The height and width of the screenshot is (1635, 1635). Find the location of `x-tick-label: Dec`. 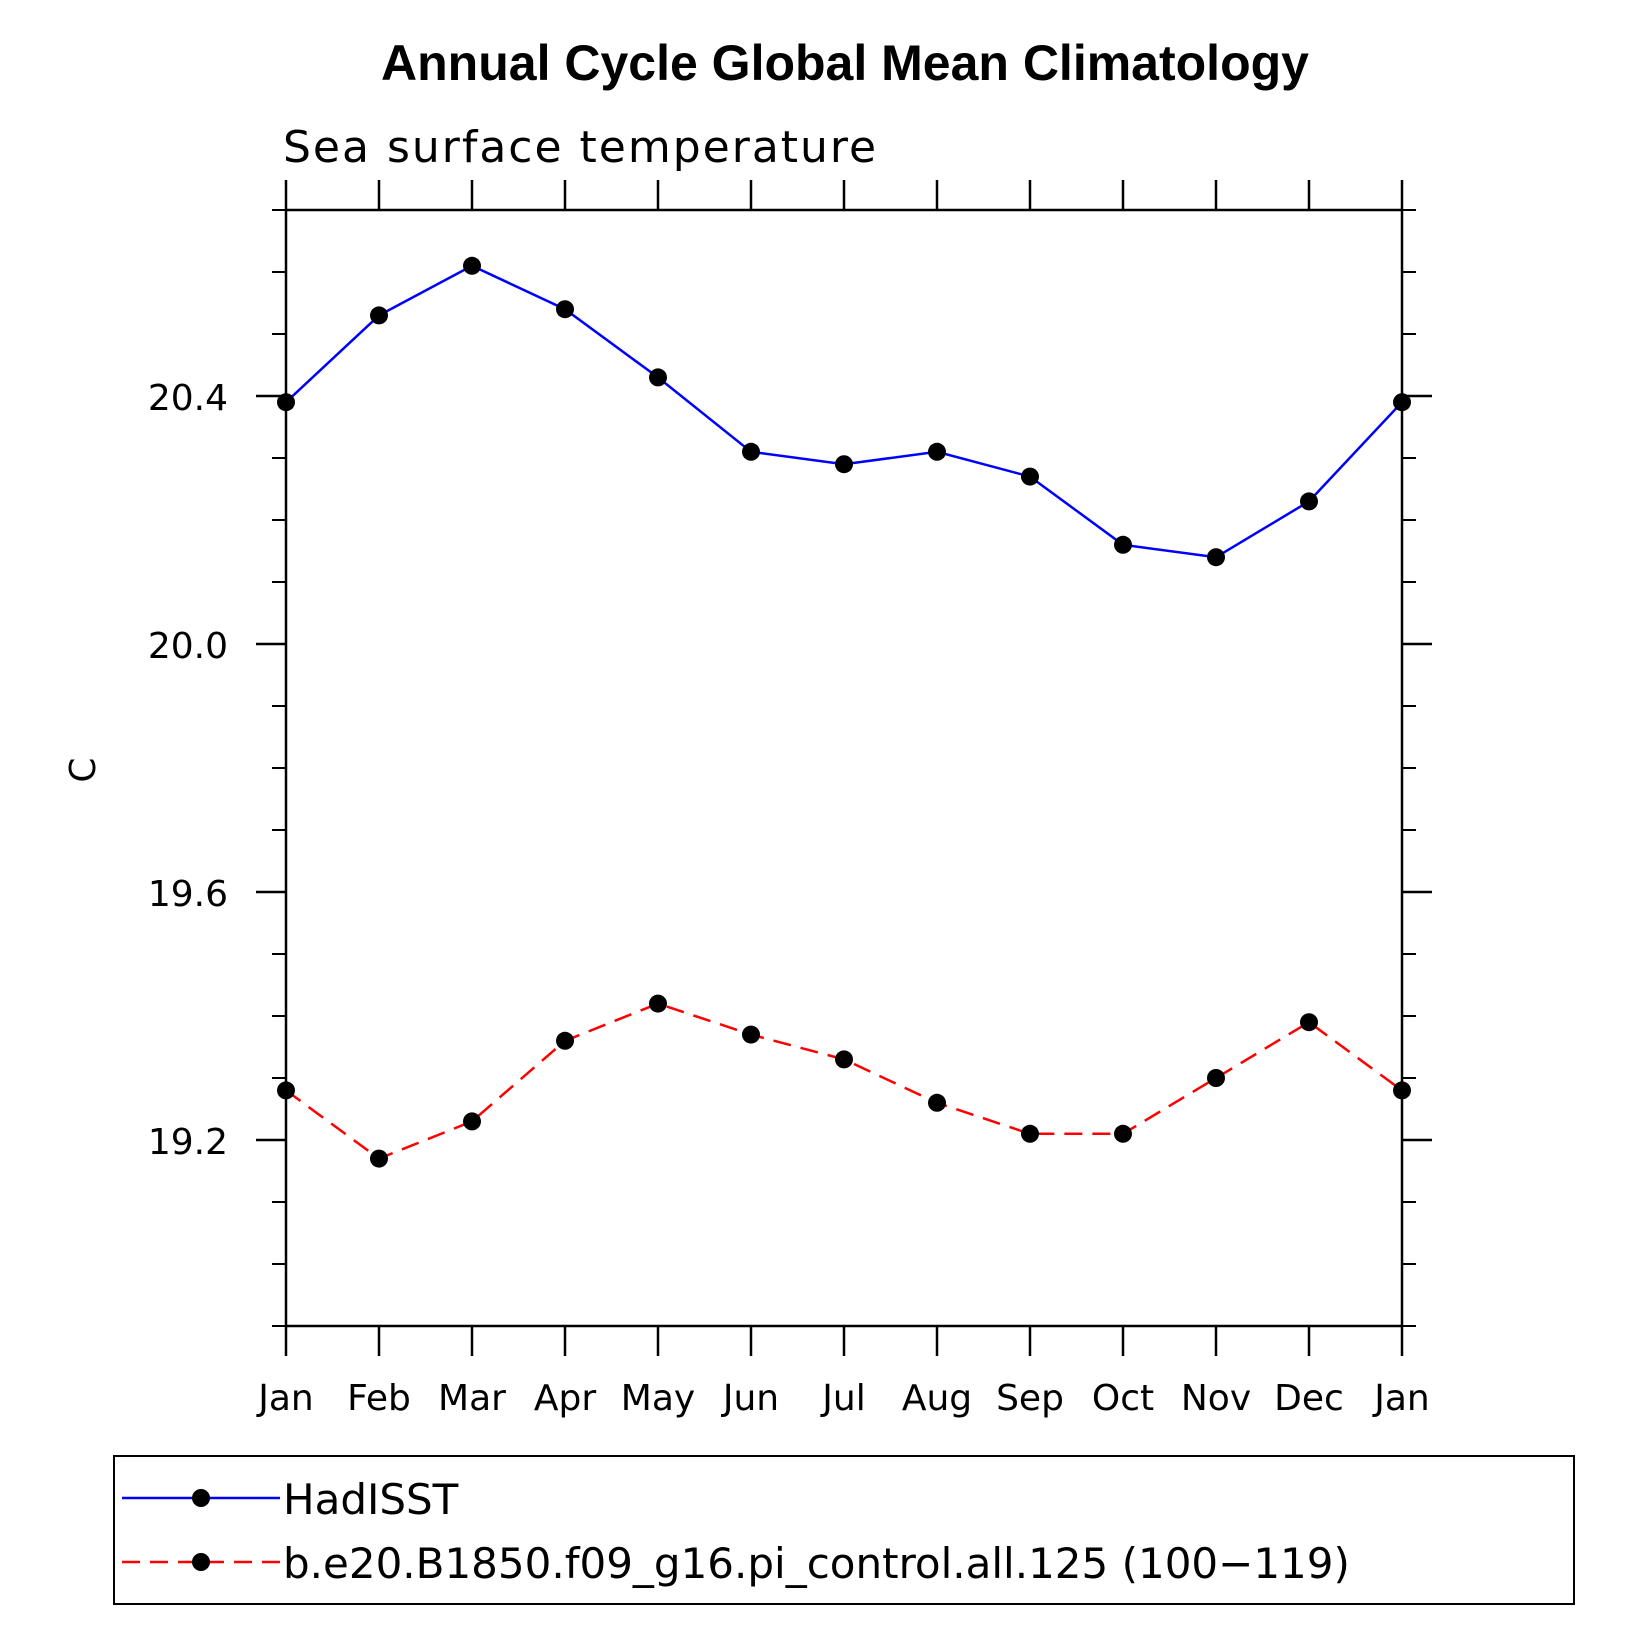

x-tick-label: Dec is located at coordinates (1309, 1398).